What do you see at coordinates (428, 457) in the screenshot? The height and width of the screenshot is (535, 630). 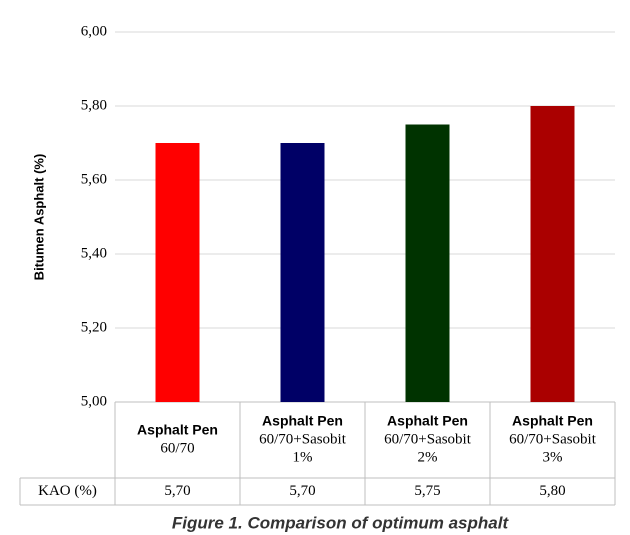 I see `x-tick-label: 2%` at bounding box center [428, 457].